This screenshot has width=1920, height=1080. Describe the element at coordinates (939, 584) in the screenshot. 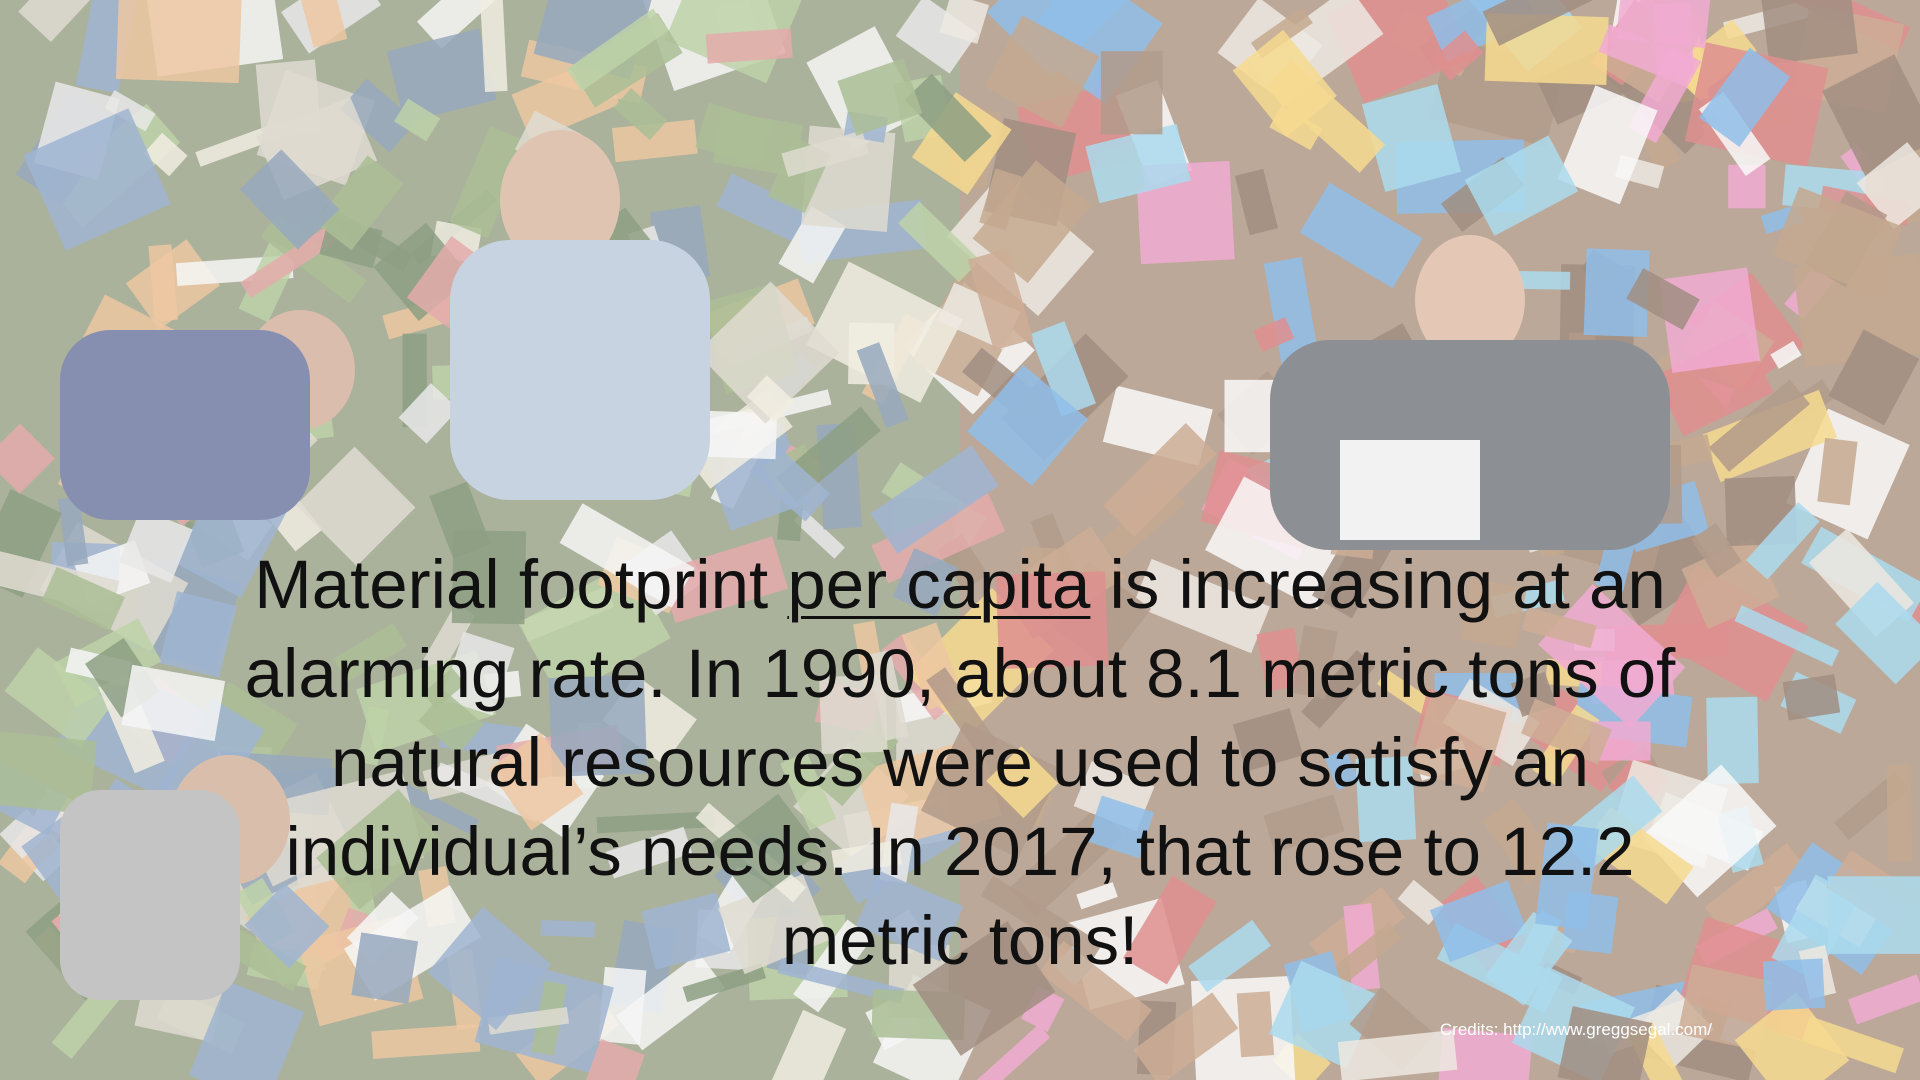

I see `underlined-text: per capita` at that location.